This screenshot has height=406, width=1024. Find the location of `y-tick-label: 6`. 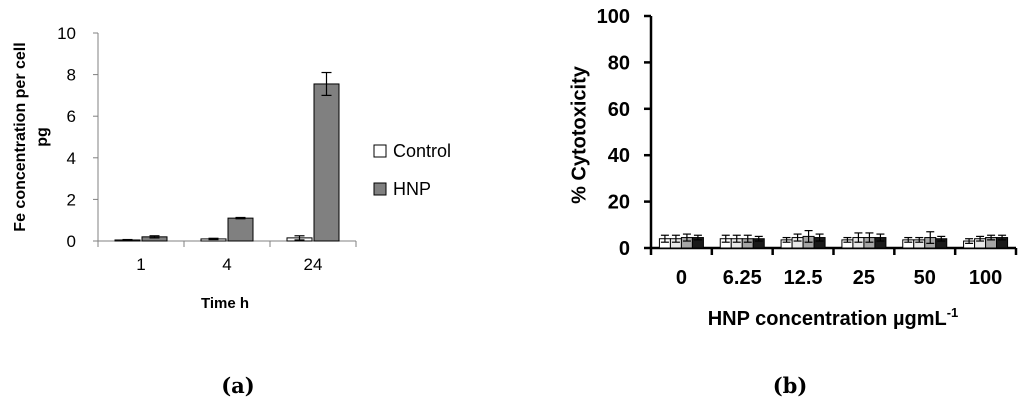

y-tick-label: 6 is located at coordinates (71, 116).